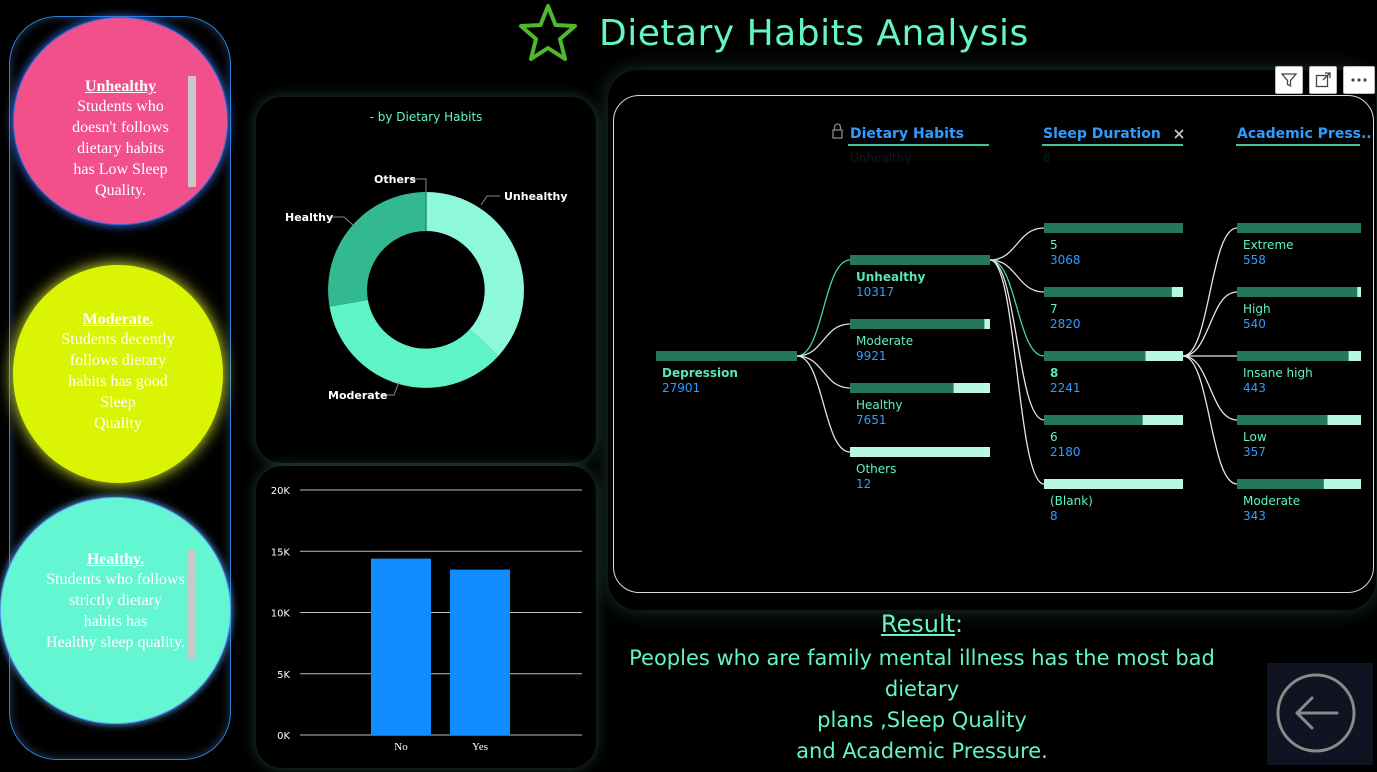 The height and width of the screenshot is (772, 1377). What do you see at coordinates (1054, 437) in the screenshot?
I see `node-label: 6` at bounding box center [1054, 437].